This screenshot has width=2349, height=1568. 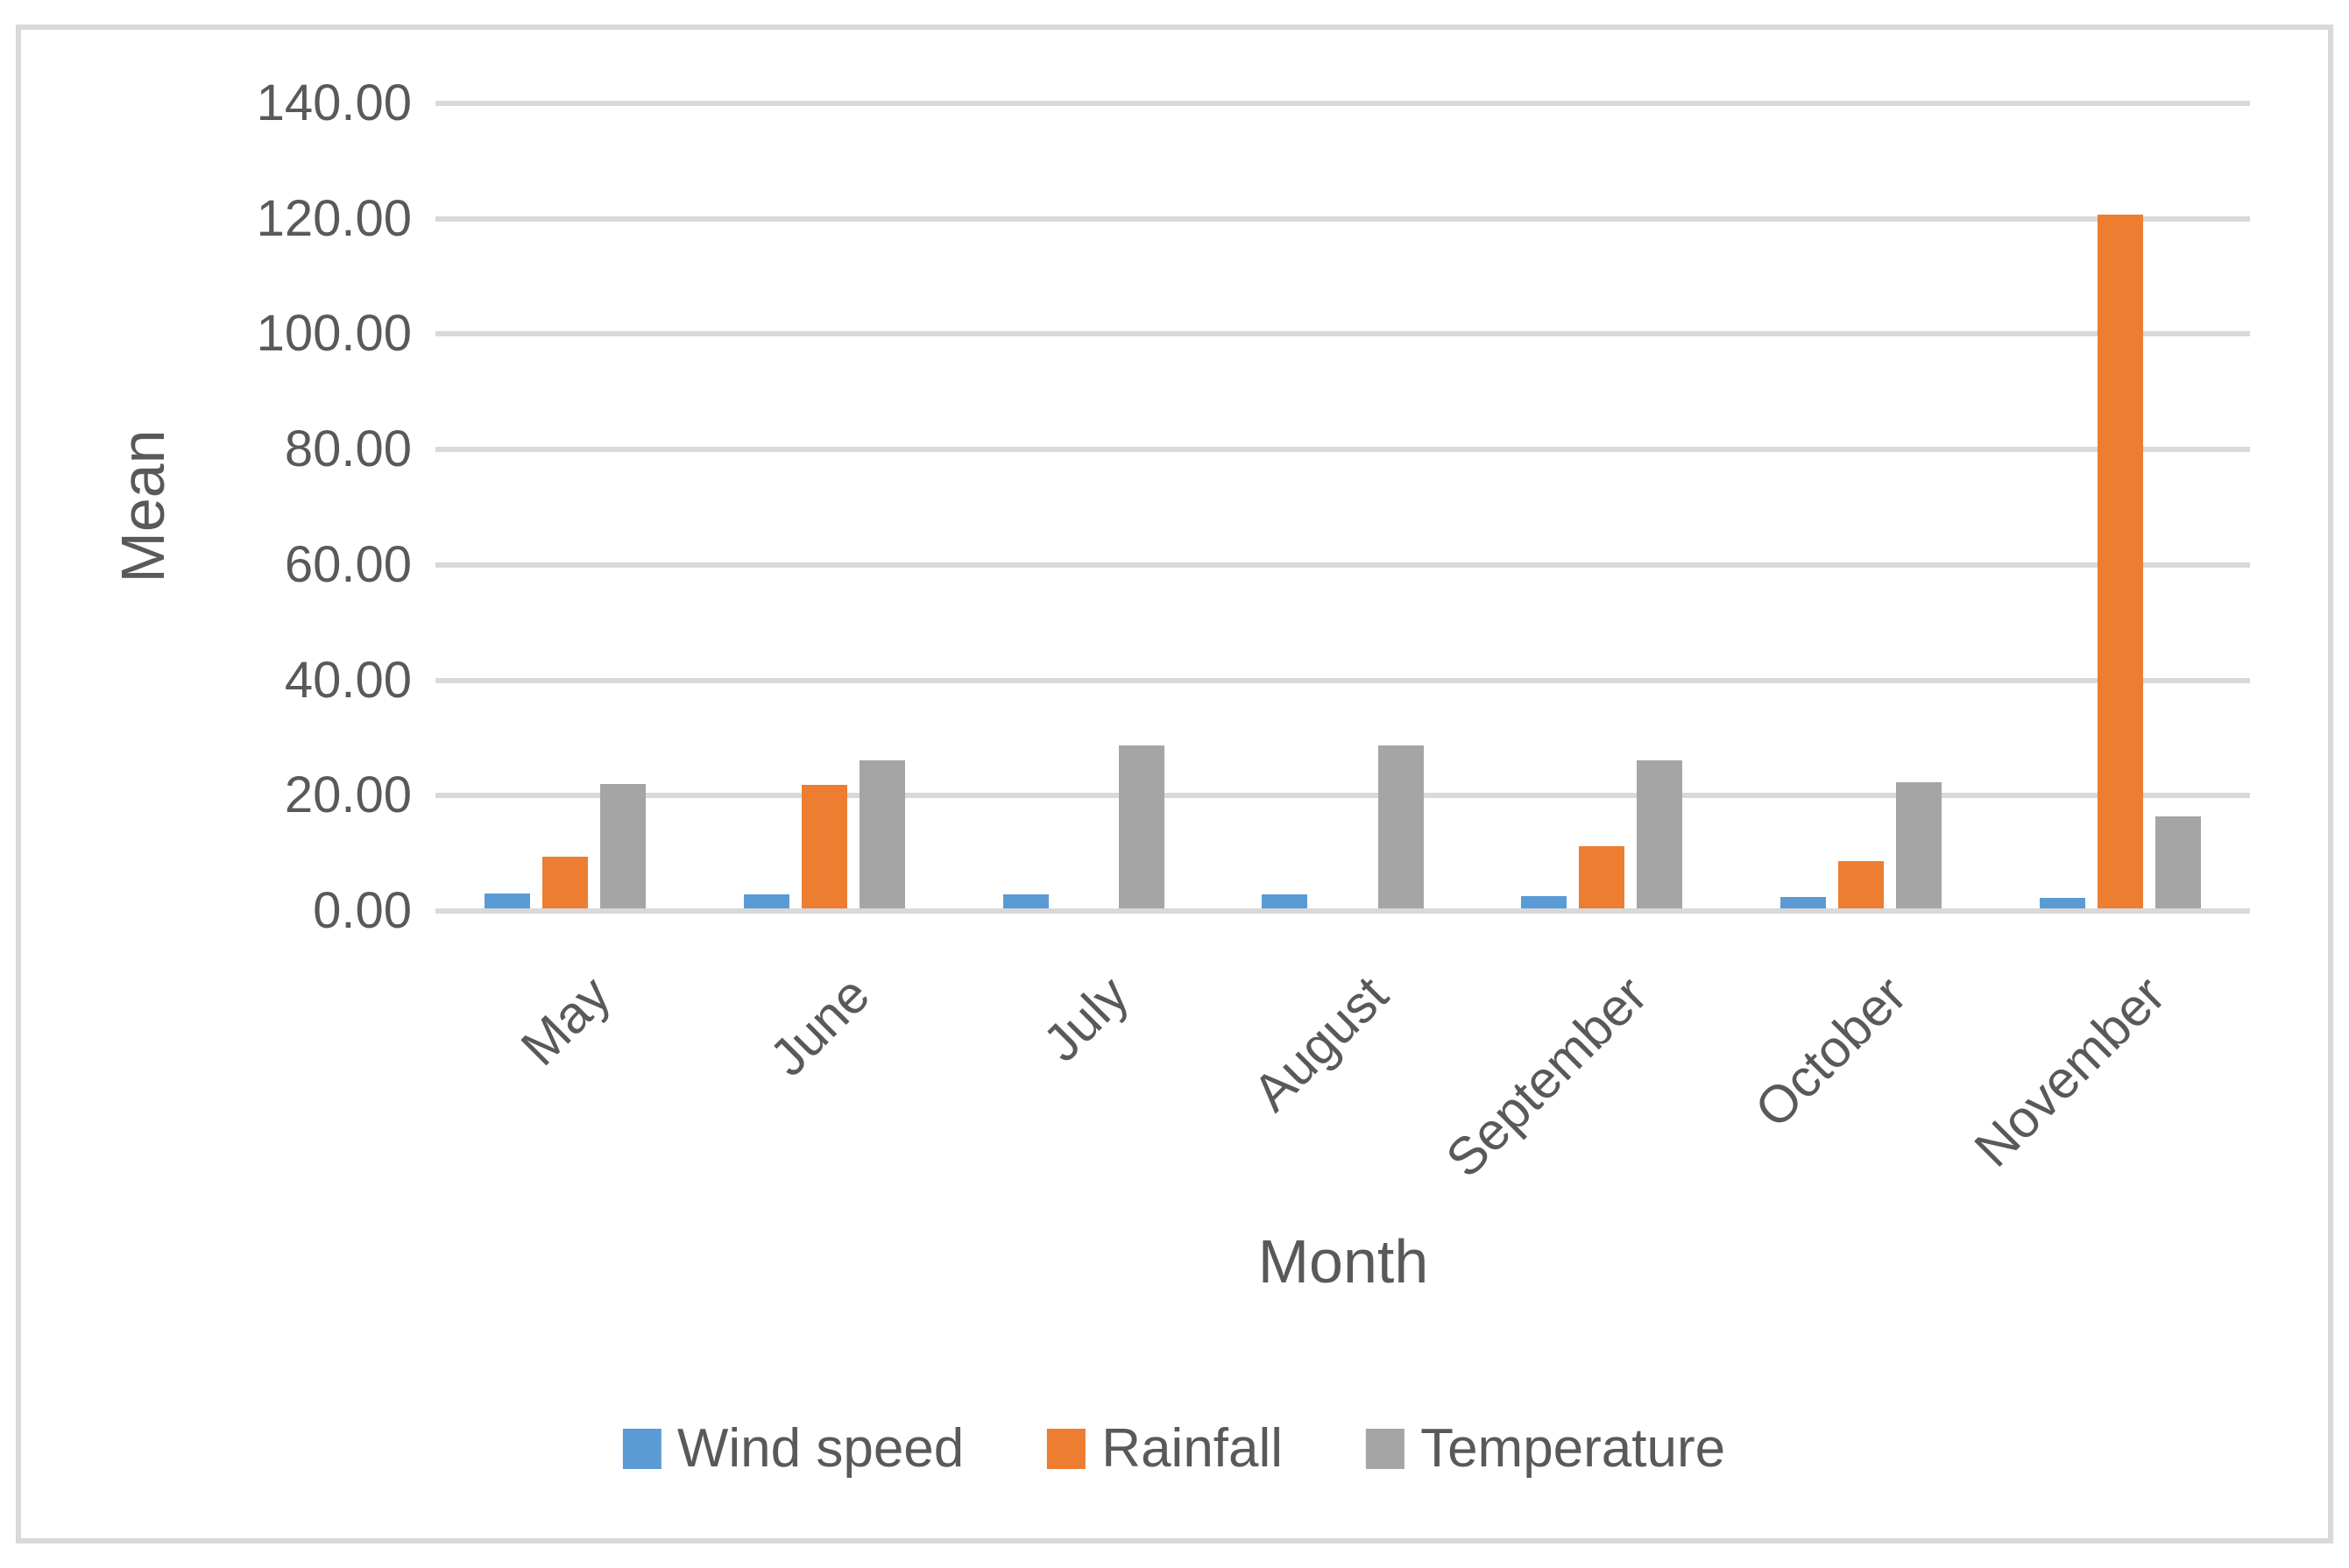 What do you see at coordinates (1544, 902) in the screenshot?
I see `bar-wind-speed-september` at bounding box center [1544, 902].